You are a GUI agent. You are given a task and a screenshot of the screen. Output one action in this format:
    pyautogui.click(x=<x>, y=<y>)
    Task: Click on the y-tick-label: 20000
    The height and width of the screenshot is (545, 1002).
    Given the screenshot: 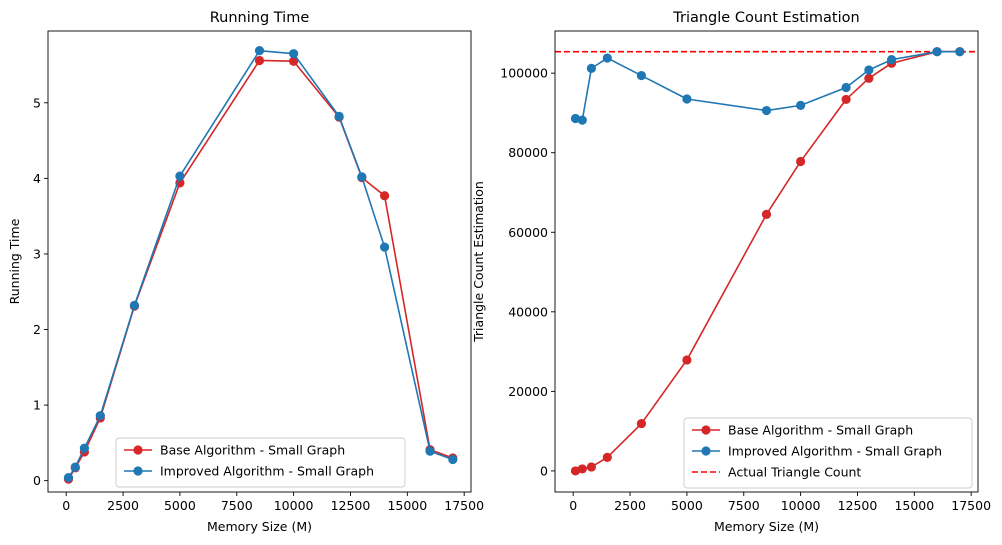 What is the action you would take?
    pyautogui.click(x=528, y=391)
    